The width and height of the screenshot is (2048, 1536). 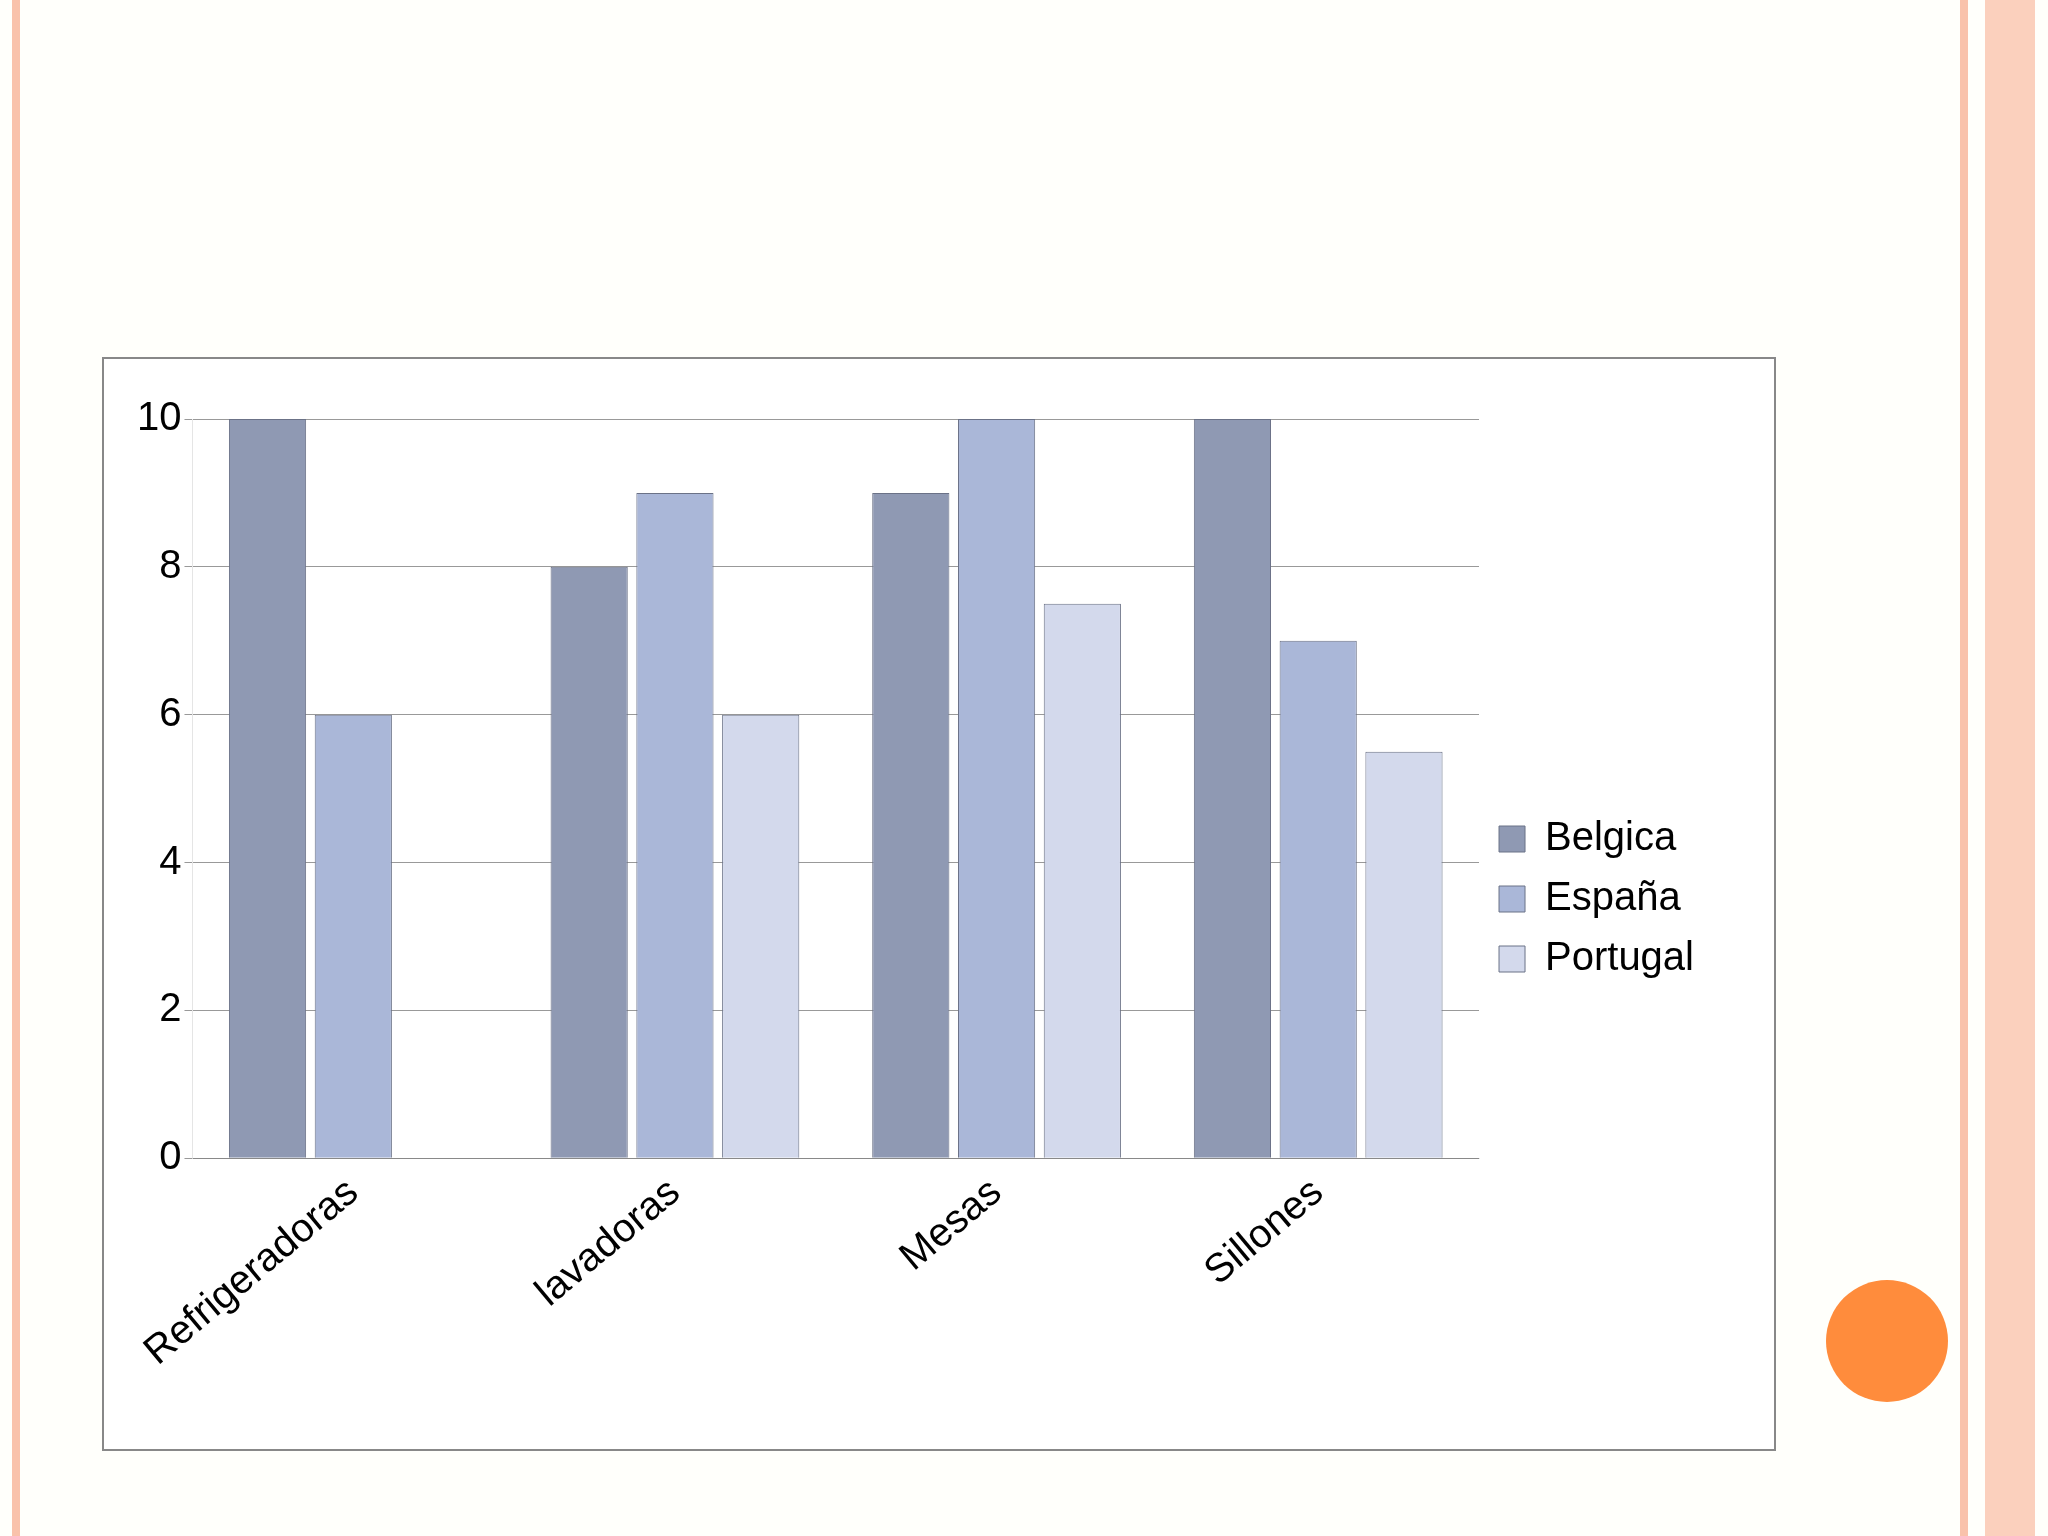 I want to click on y-tick-label: 10, so click(x=159, y=416).